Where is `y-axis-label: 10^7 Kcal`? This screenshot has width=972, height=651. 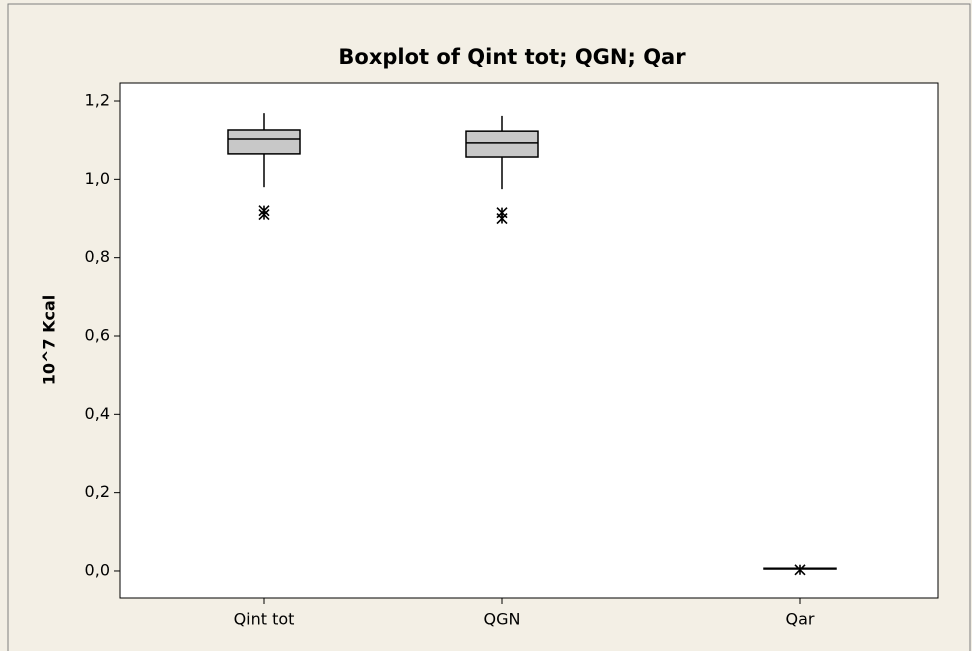 y-axis-label: 10^7 Kcal is located at coordinates (49, 340).